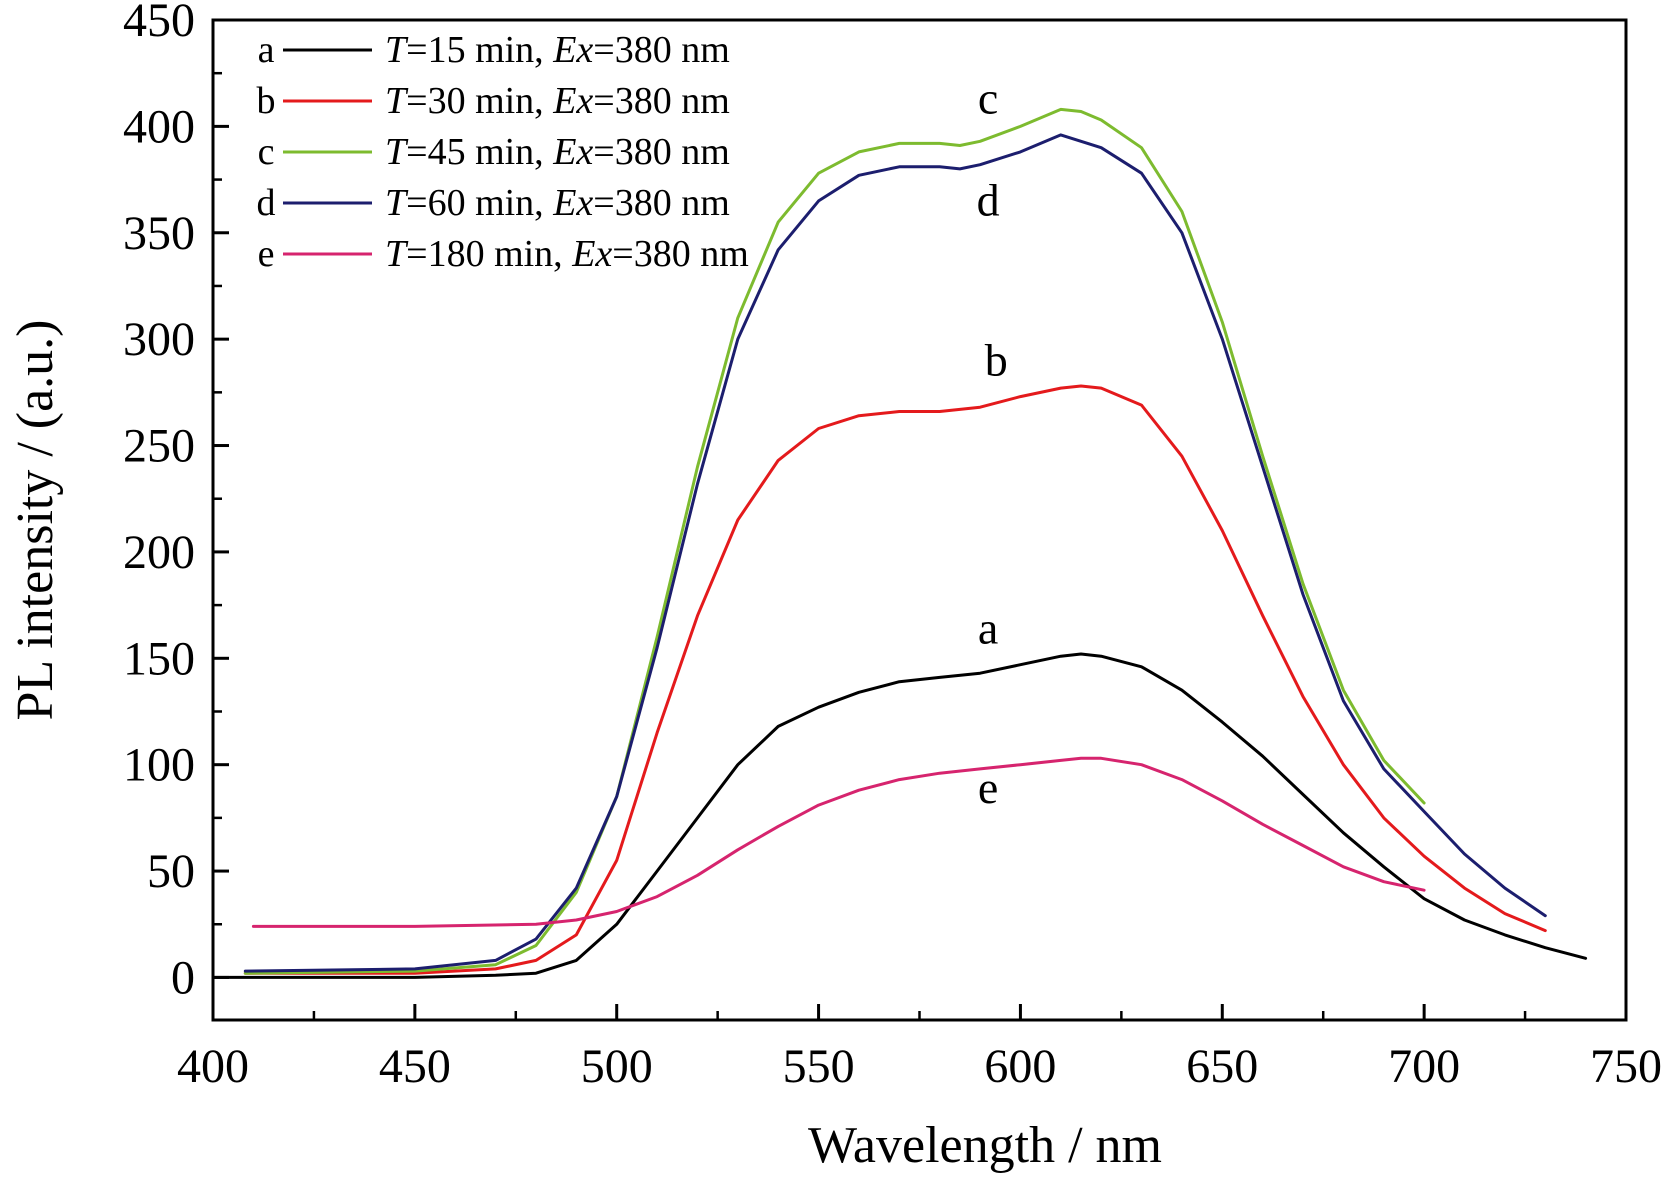  What do you see at coordinates (988, 200) in the screenshot?
I see `curve-label-d: d` at bounding box center [988, 200].